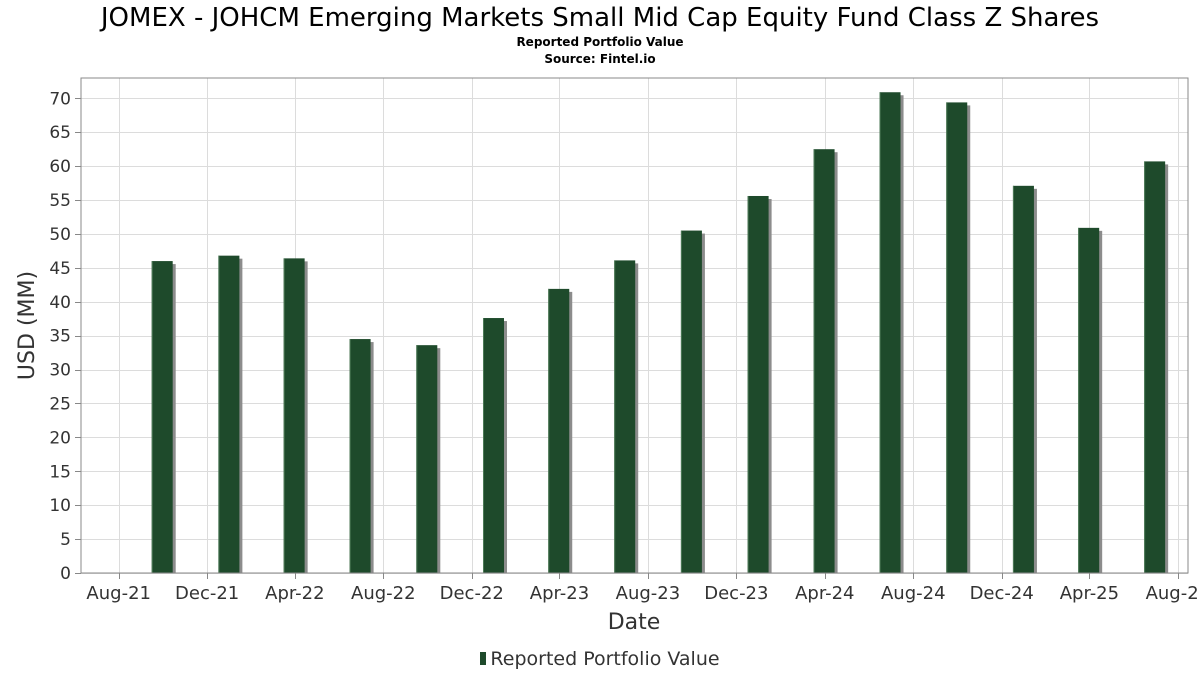 This screenshot has height=675, width=1200. What do you see at coordinates (736, 593) in the screenshot?
I see `x-tick-label: Dec-23` at bounding box center [736, 593].